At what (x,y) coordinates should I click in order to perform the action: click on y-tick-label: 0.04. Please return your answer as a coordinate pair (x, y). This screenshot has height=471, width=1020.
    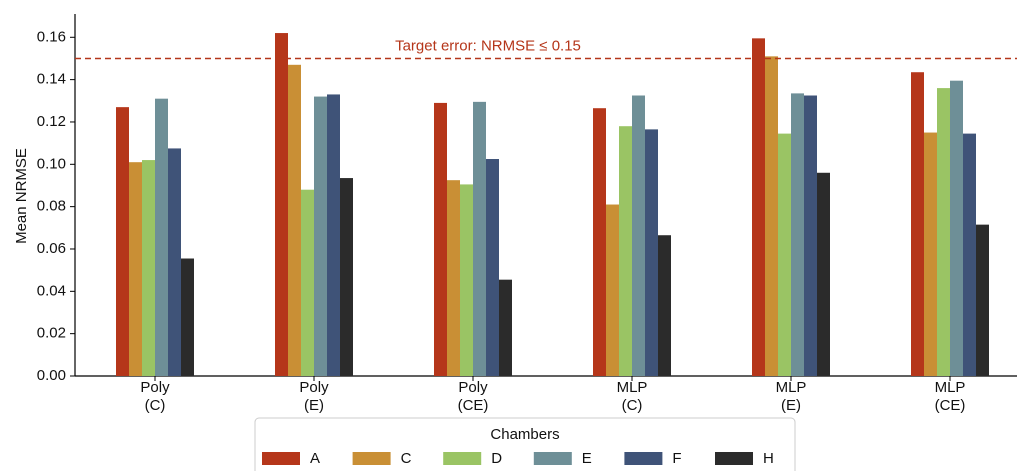
    Looking at the image, I should click on (51, 290).